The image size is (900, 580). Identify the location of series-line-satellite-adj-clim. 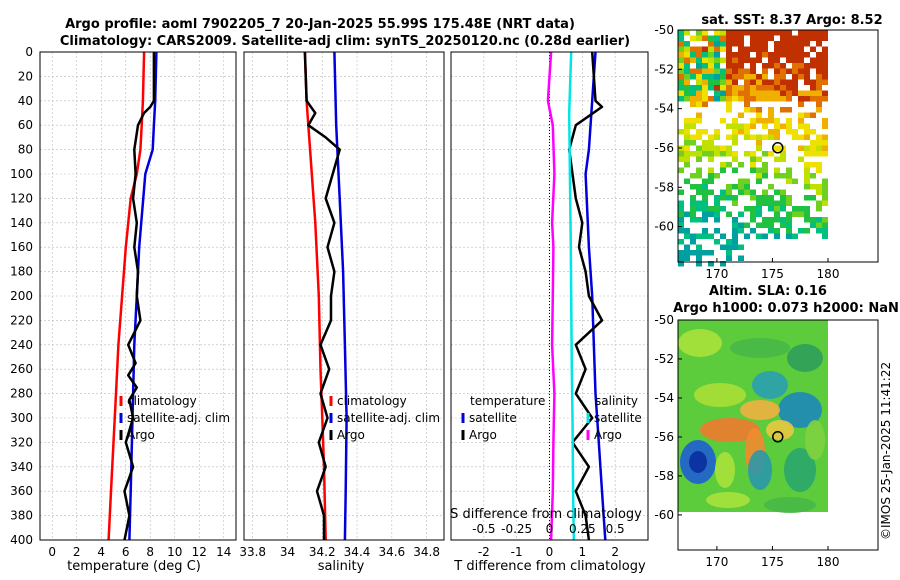
(340, 296).